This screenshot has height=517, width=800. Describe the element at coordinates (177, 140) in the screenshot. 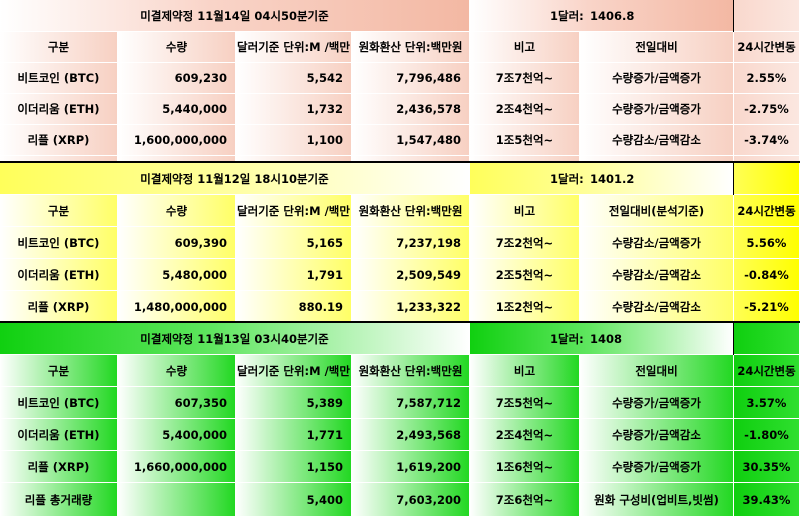

I see `cell-qty: 1,600,000,000` at that location.